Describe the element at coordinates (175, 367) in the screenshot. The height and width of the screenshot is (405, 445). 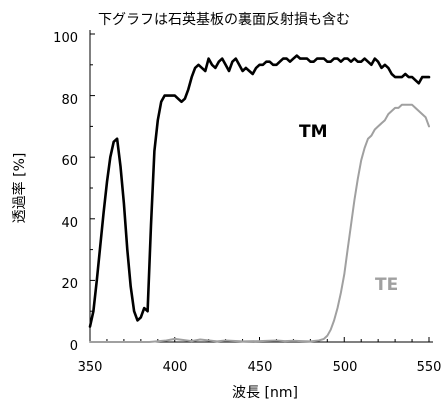
I see `x-tick-label-400: 400` at that location.